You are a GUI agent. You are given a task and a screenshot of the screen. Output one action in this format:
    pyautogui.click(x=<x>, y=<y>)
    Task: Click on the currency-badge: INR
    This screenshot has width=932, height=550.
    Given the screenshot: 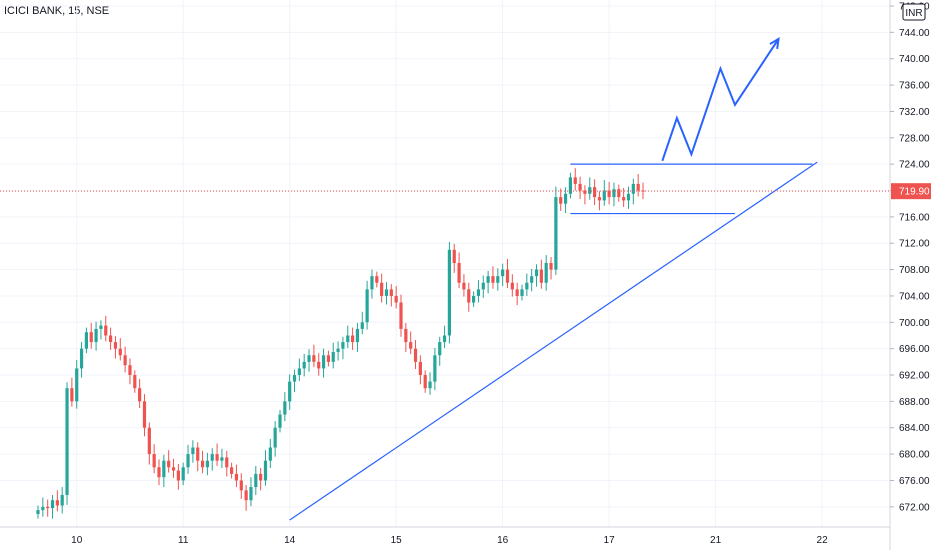 What is the action you would take?
    pyautogui.click(x=914, y=12)
    